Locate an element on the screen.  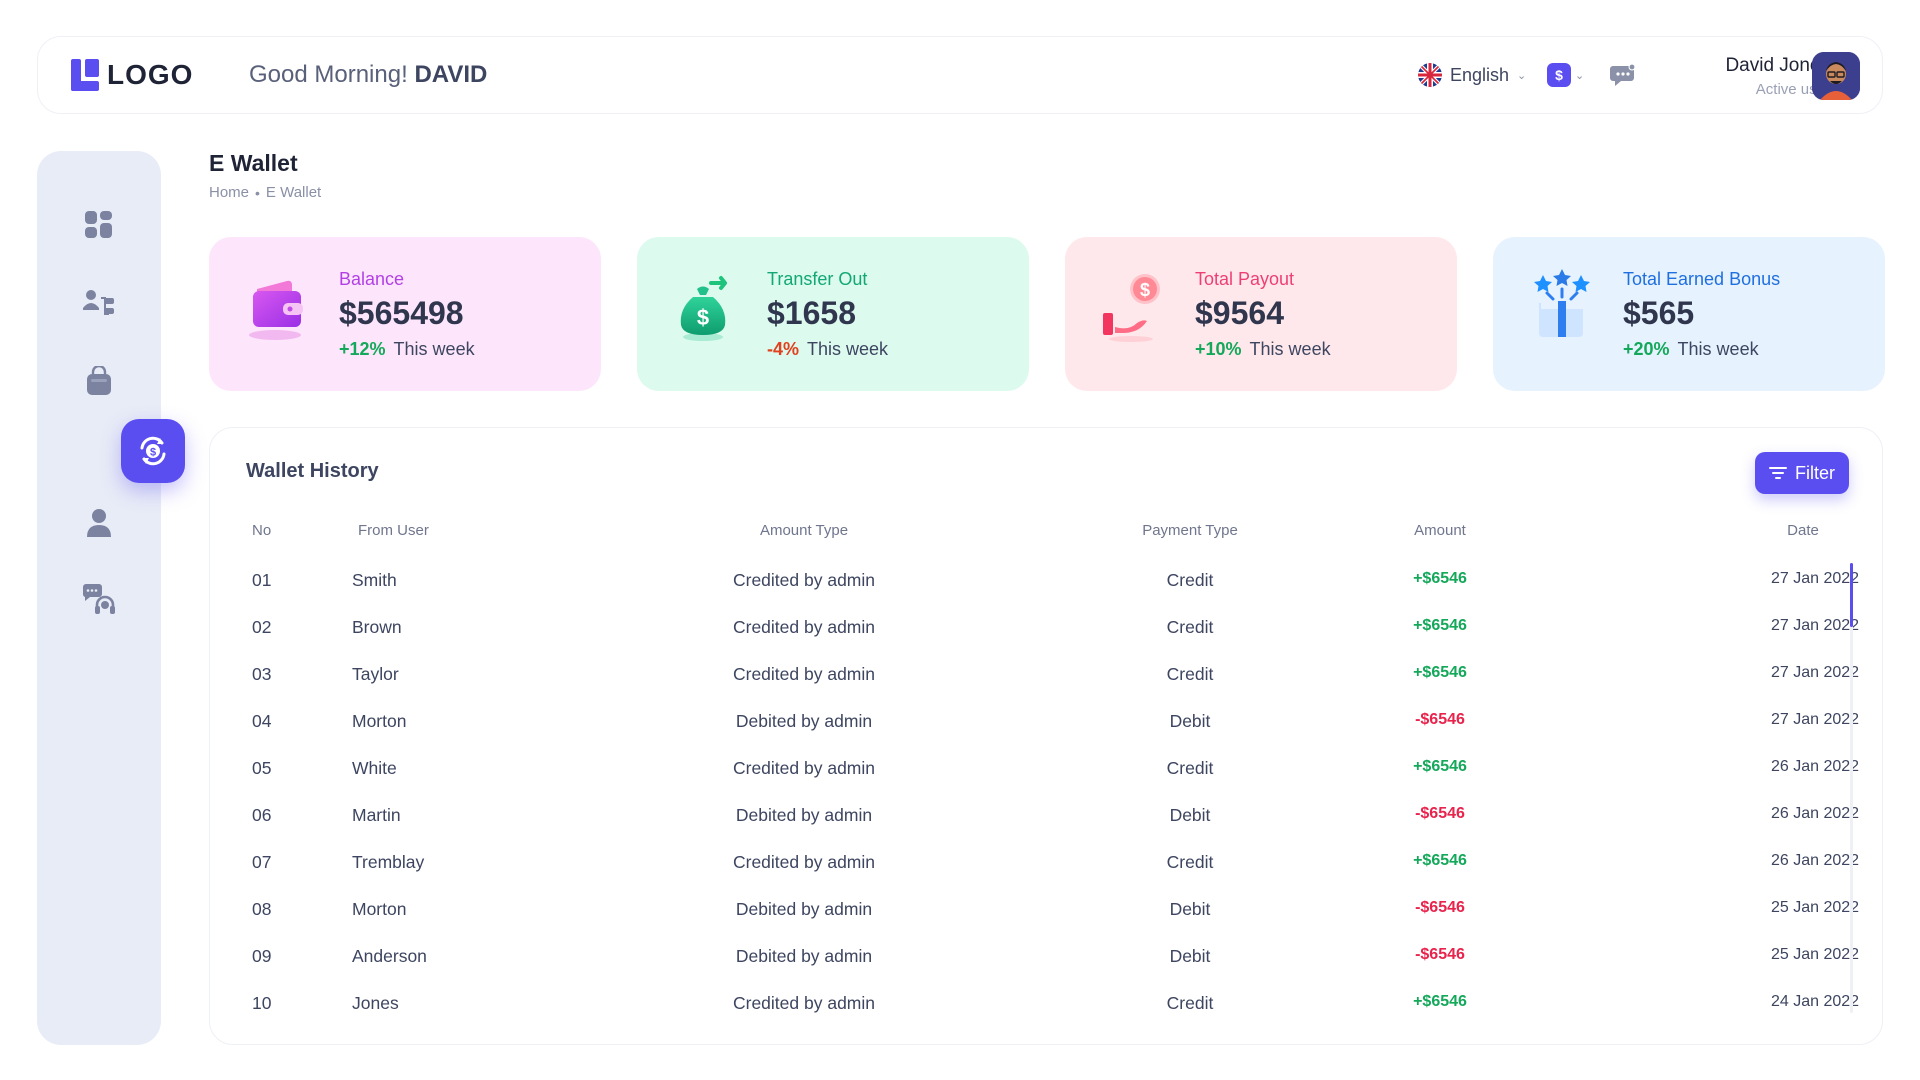
card-delta: +12% This week is located at coordinates (407, 349).